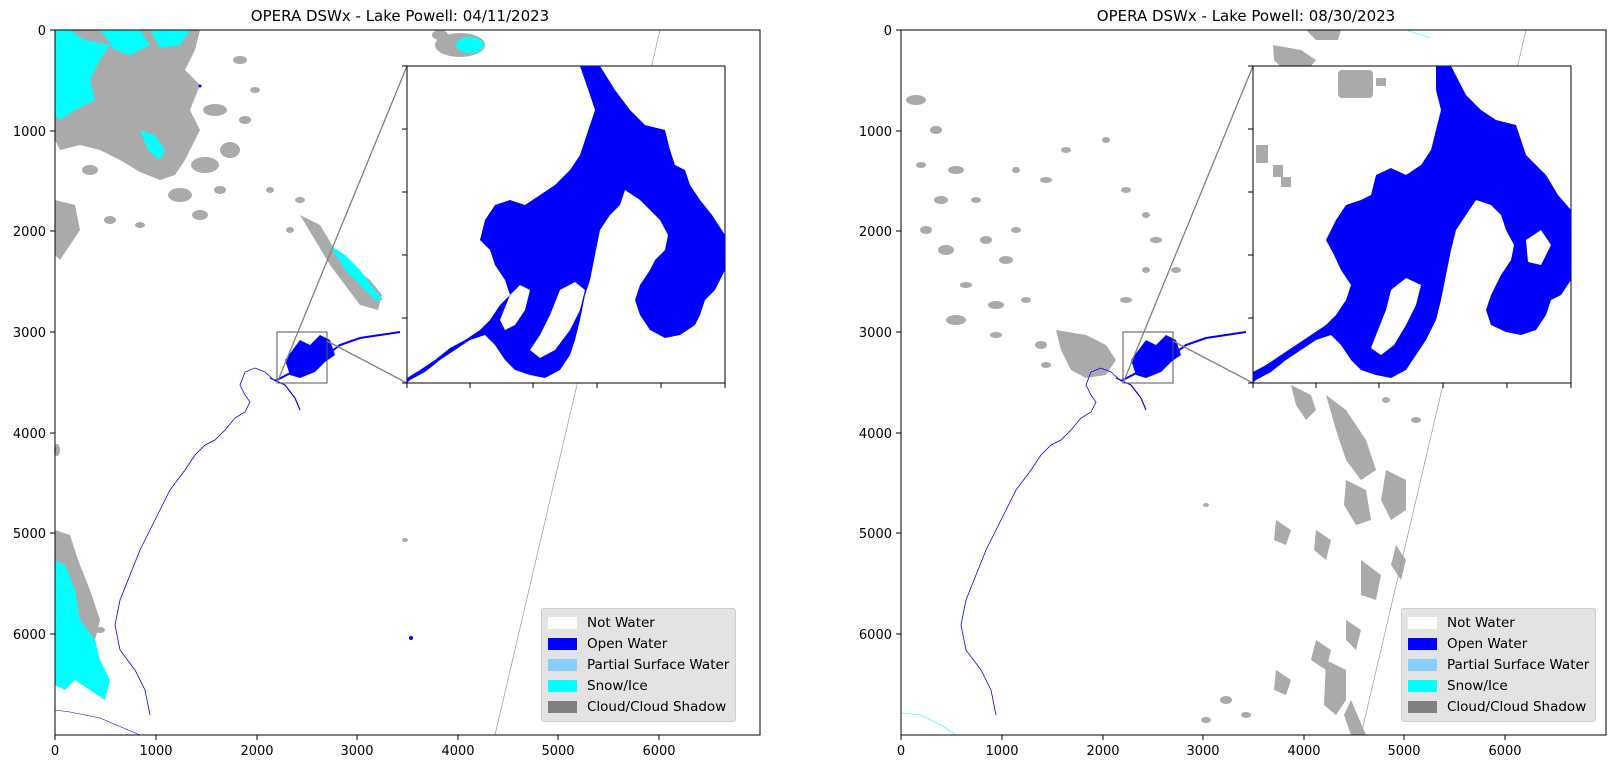  I want to click on panel-title: OPERA DSWx - Lake Powell: 04/11/2023, so click(400, 16).